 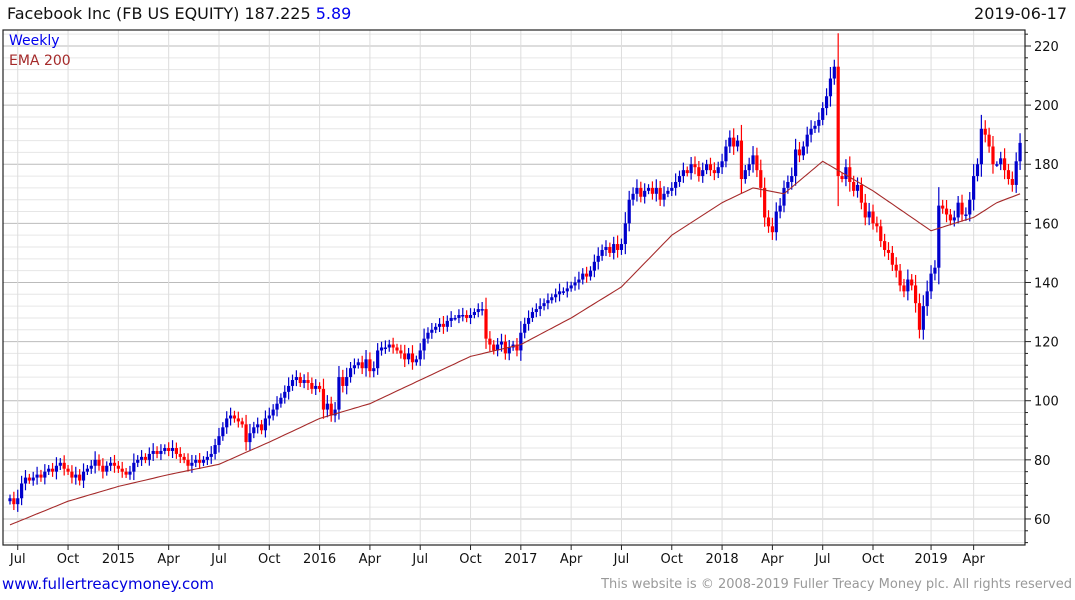 I want to click on website-link: www.fullertreacymoney.com, so click(x=108, y=584).